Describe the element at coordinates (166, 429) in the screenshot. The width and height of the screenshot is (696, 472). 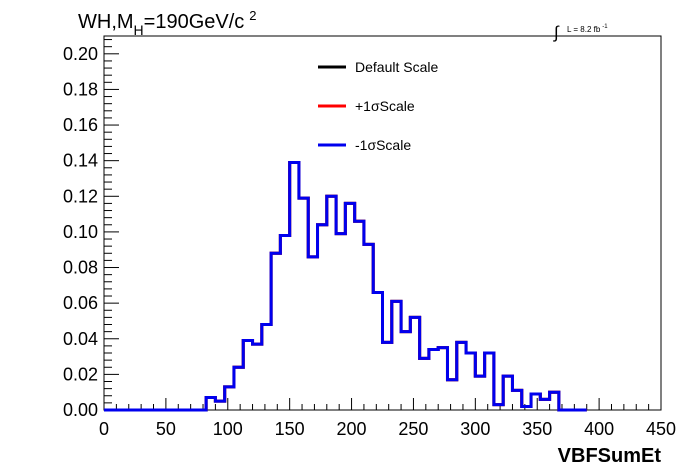
I see `x-tick-label: 50` at that location.